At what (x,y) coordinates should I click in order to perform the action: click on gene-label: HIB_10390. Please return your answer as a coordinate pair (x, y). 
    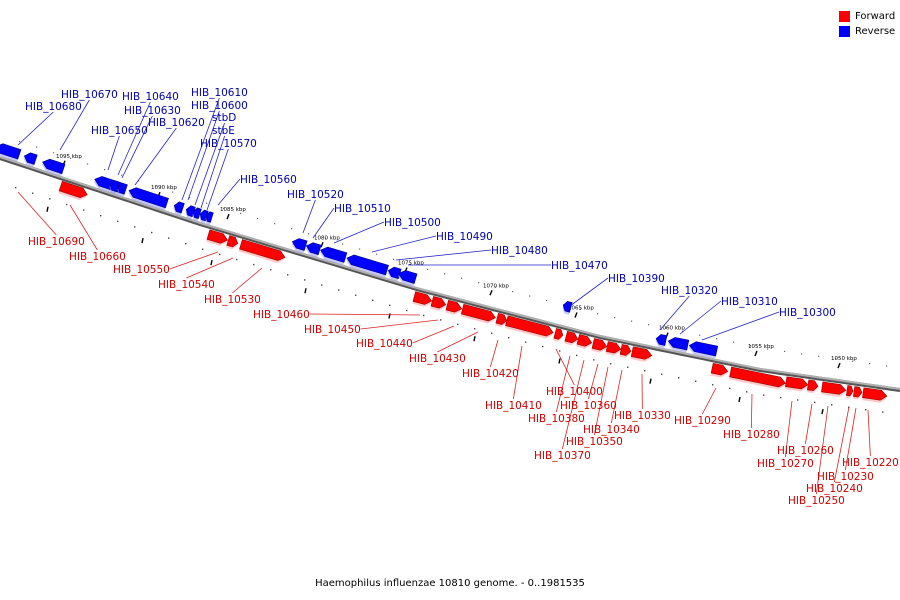
    Looking at the image, I should click on (636, 279).